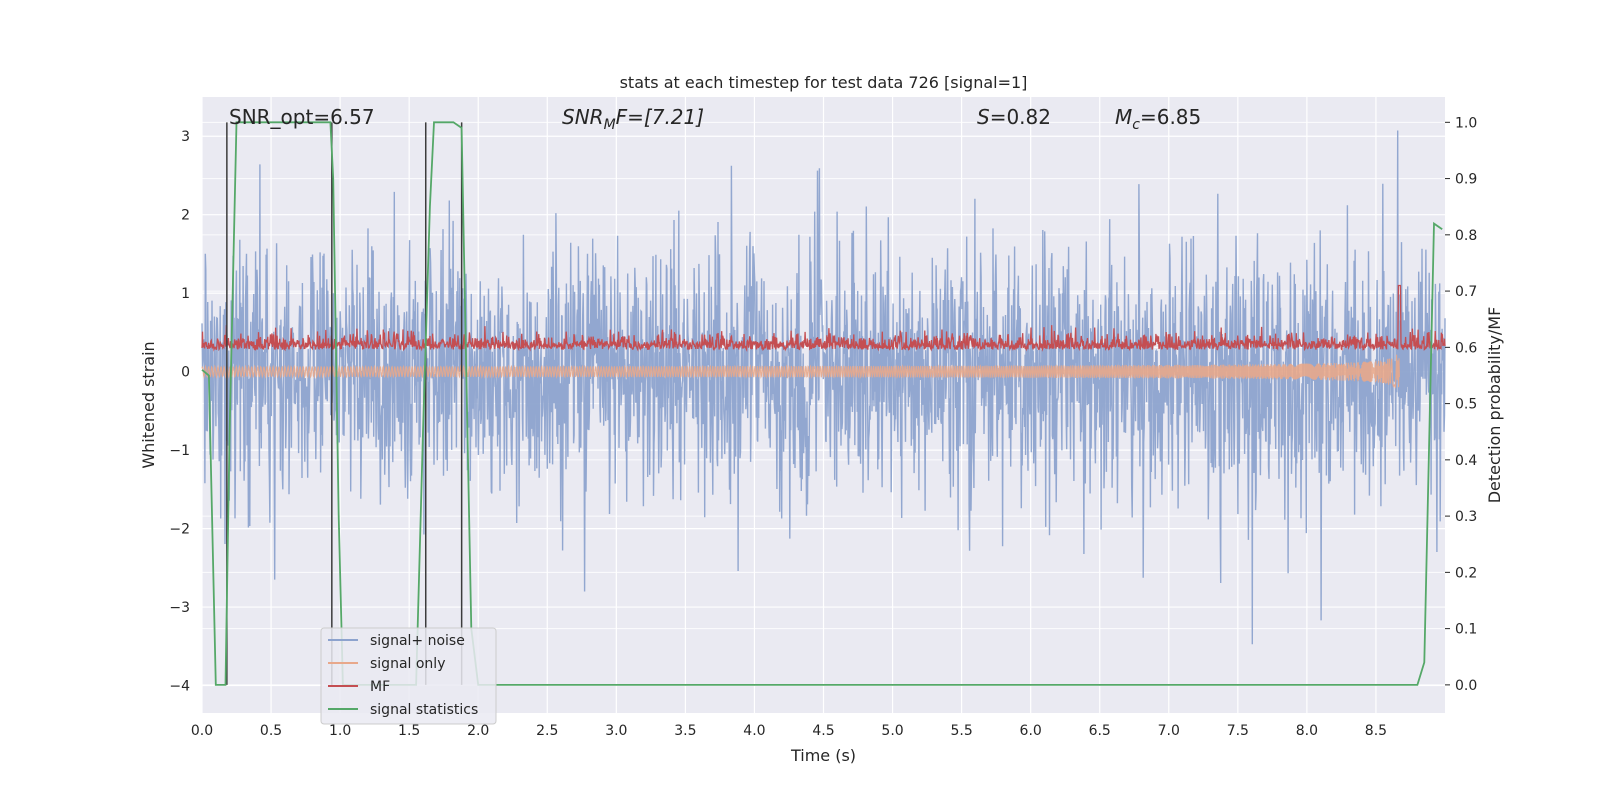 Image resolution: width=1600 pixels, height=800 pixels. I want to click on y-right-tick-label: 0.4, so click(1466, 461).